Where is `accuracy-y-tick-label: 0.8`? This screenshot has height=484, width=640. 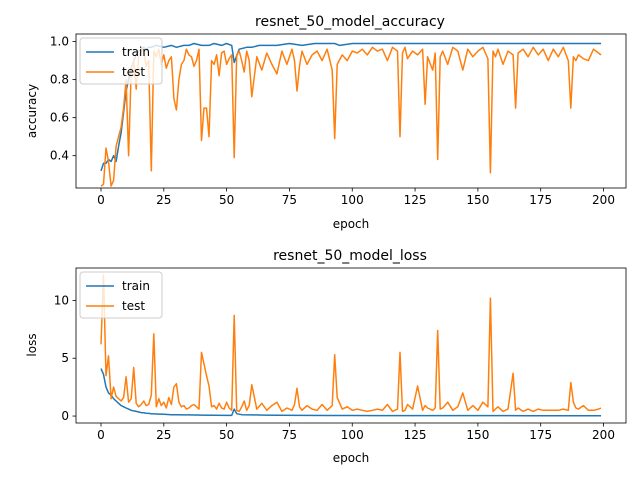
accuracy-y-tick-label: 0.8 is located at coordinates (59, 80).